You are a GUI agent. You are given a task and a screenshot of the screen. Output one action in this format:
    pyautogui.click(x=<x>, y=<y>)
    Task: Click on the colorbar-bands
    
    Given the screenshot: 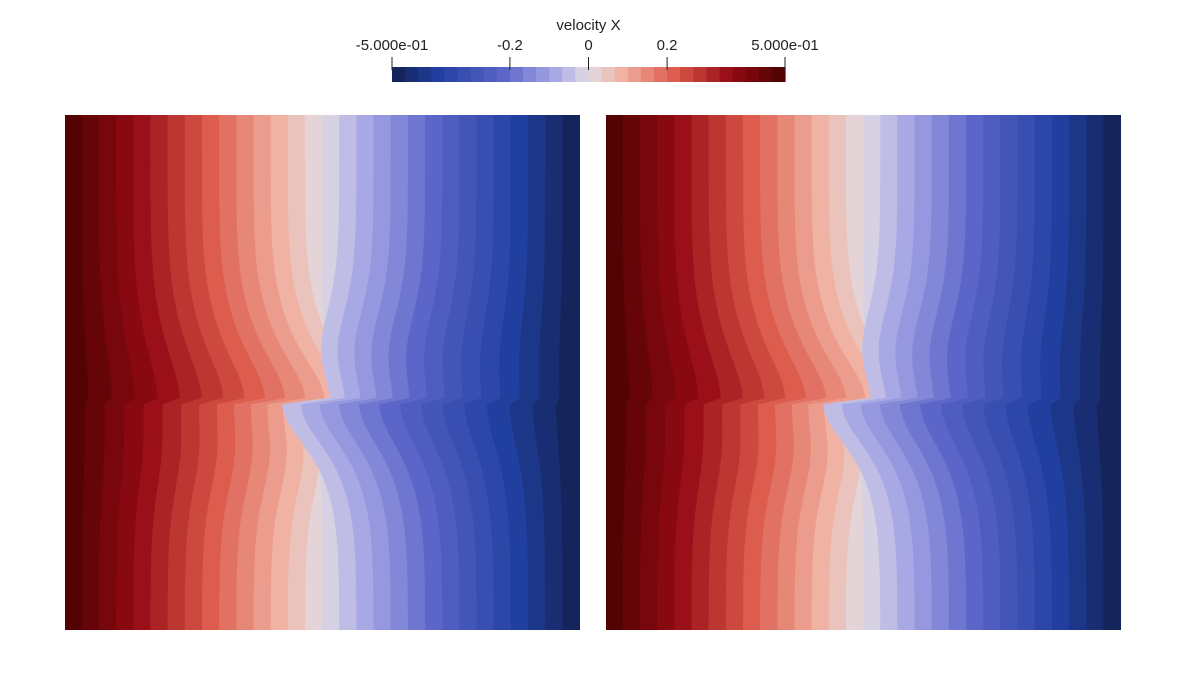 What is the action you would take?
    pyautogui.click(x=589, y=74)
    